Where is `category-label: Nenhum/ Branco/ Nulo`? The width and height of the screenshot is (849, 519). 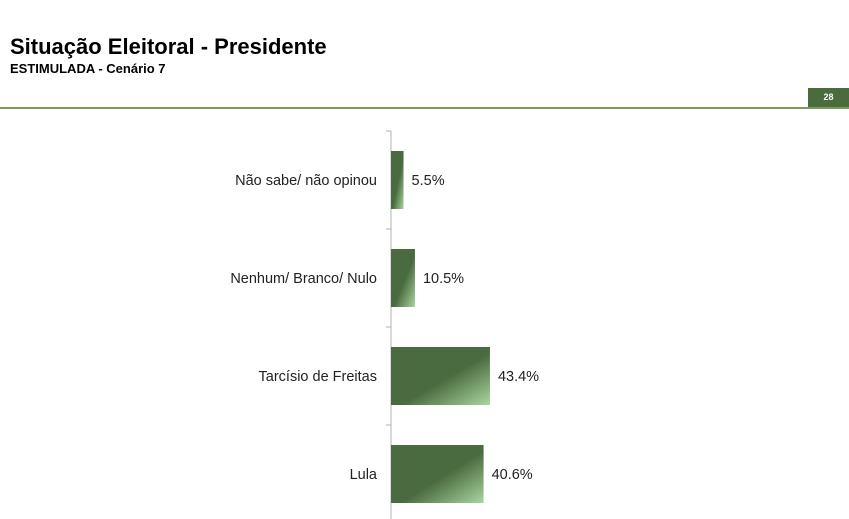
category-label: Nenhum/ Branco/ Nulo is located at coordinates (303, 279).